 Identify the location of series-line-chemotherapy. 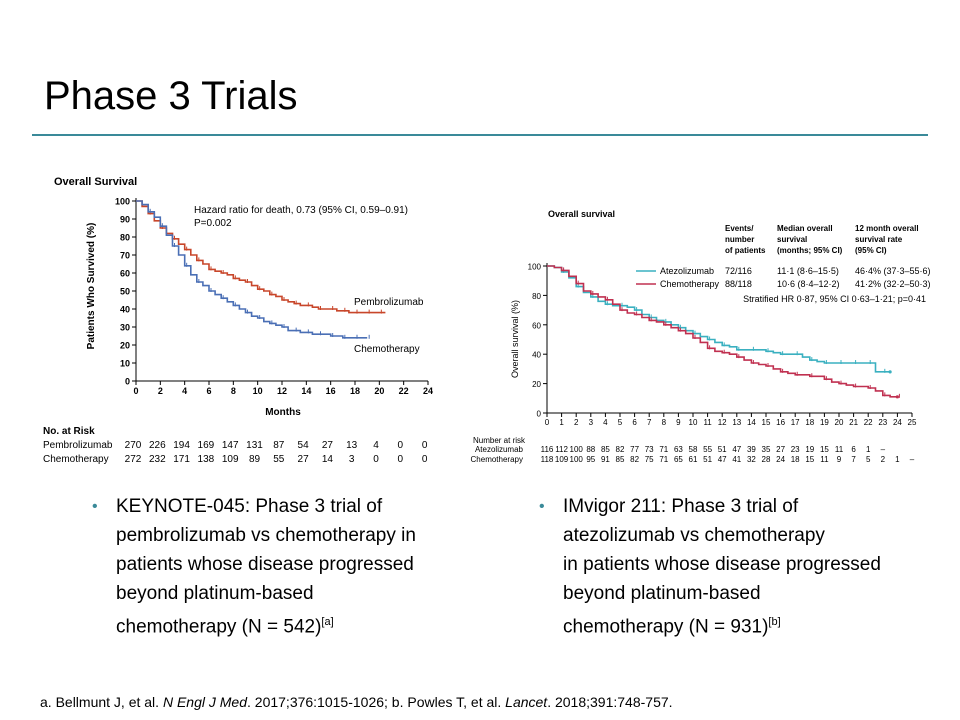
(252, 269).